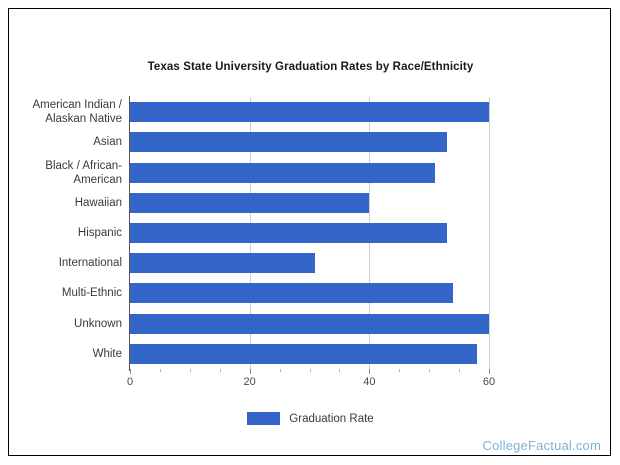  I want to click on bar-row: Hispanic, so click(283, 233).